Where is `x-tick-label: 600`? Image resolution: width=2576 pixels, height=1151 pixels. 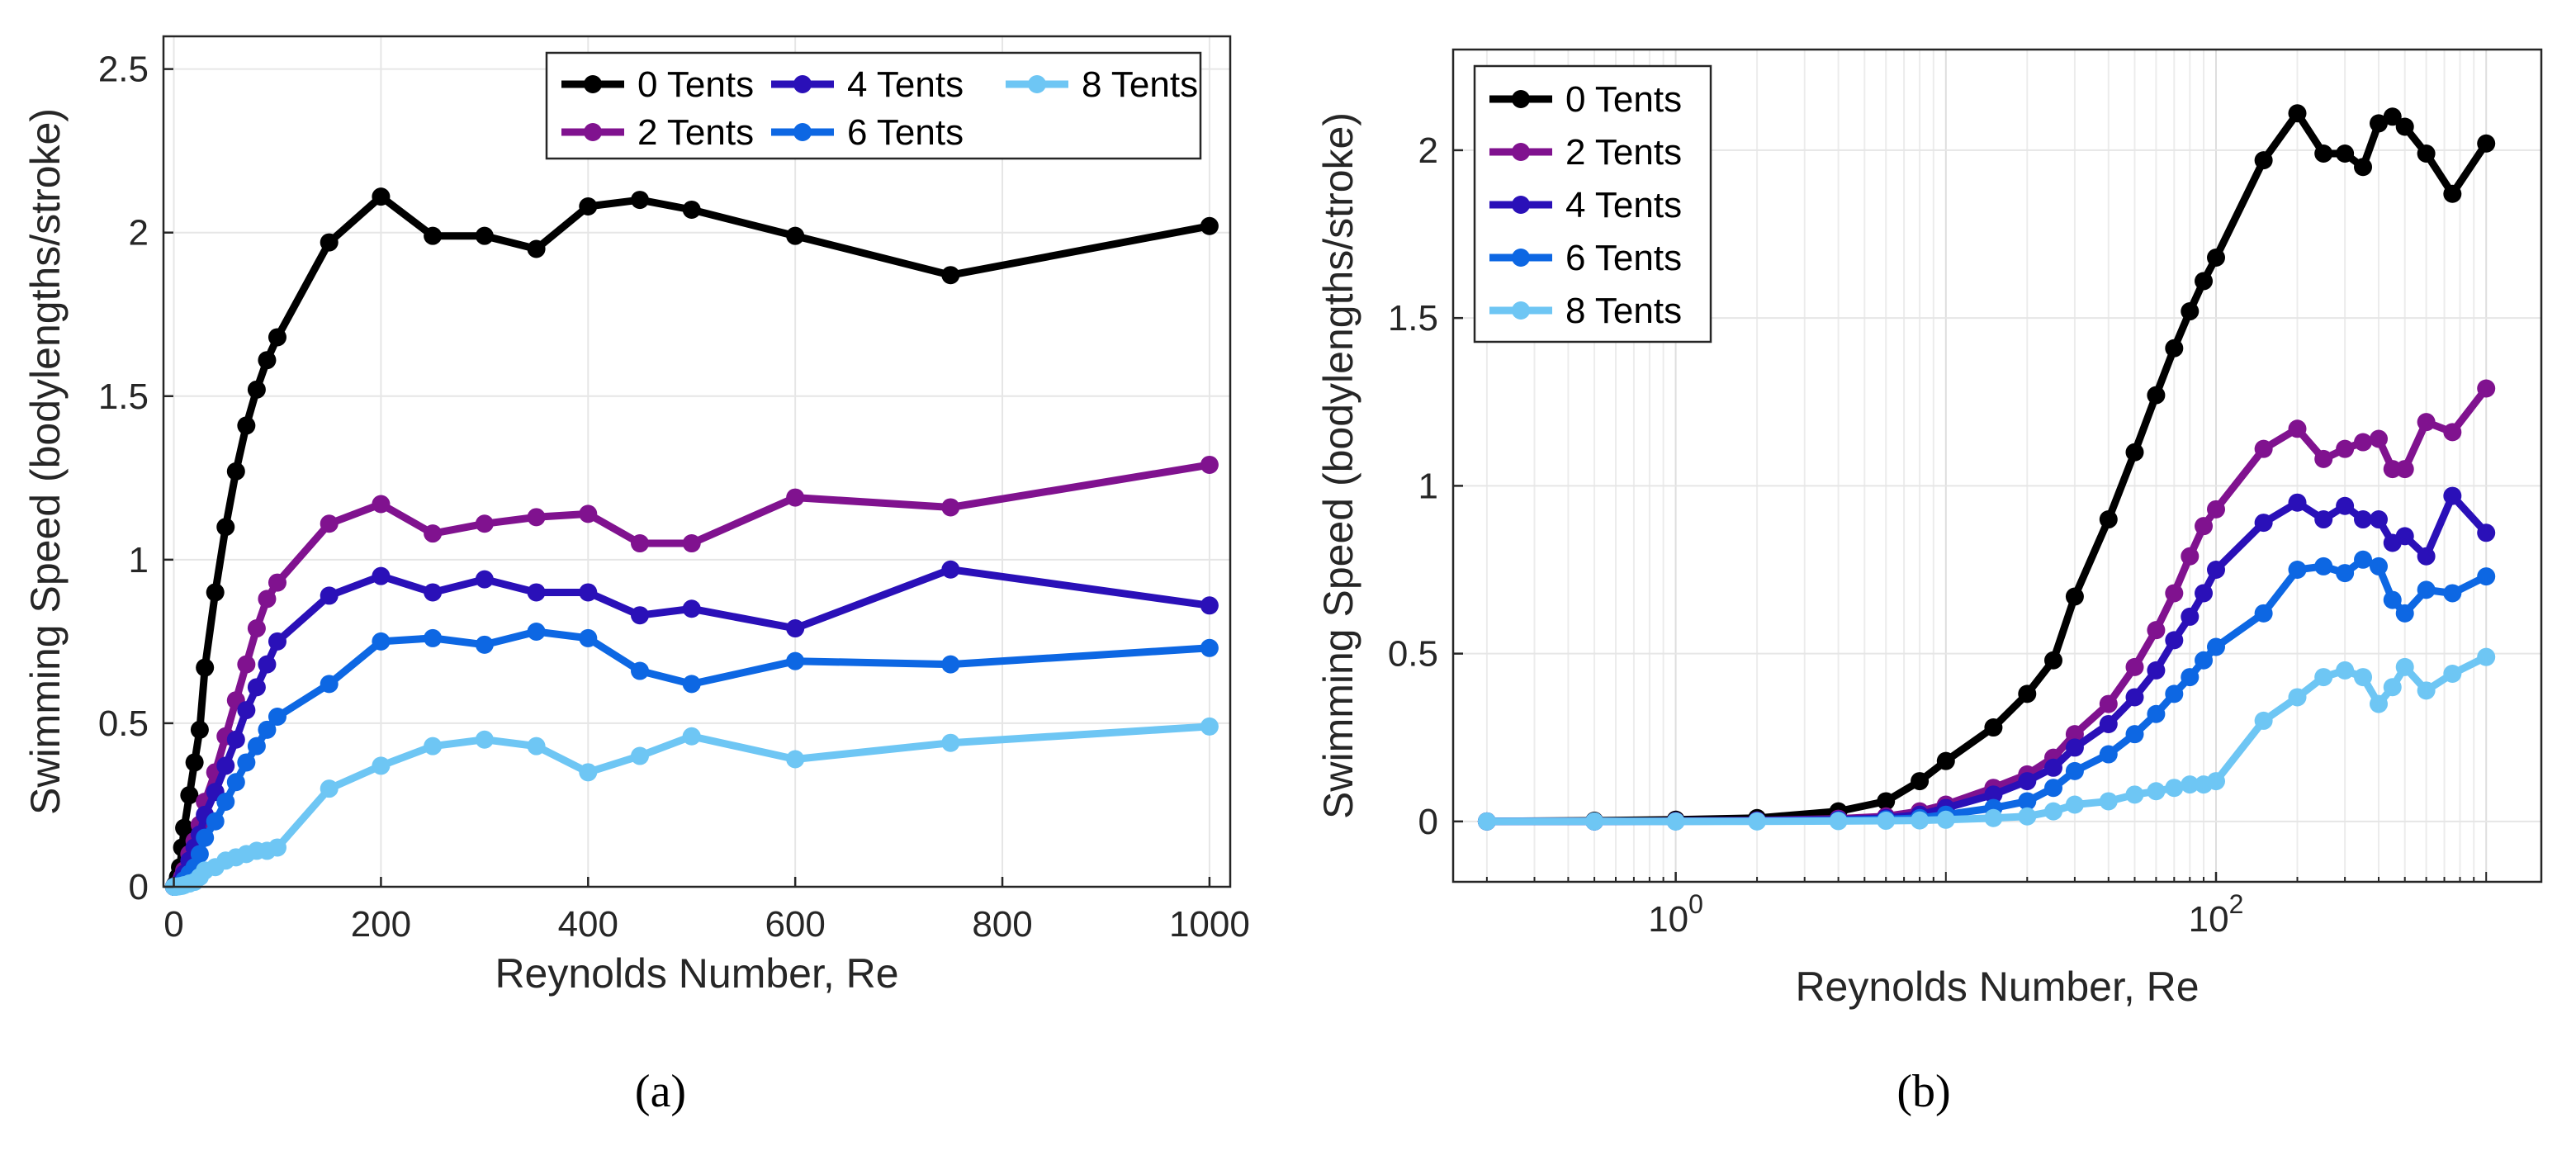
x-tick-label: 600 is located at coordinates (795, 924).